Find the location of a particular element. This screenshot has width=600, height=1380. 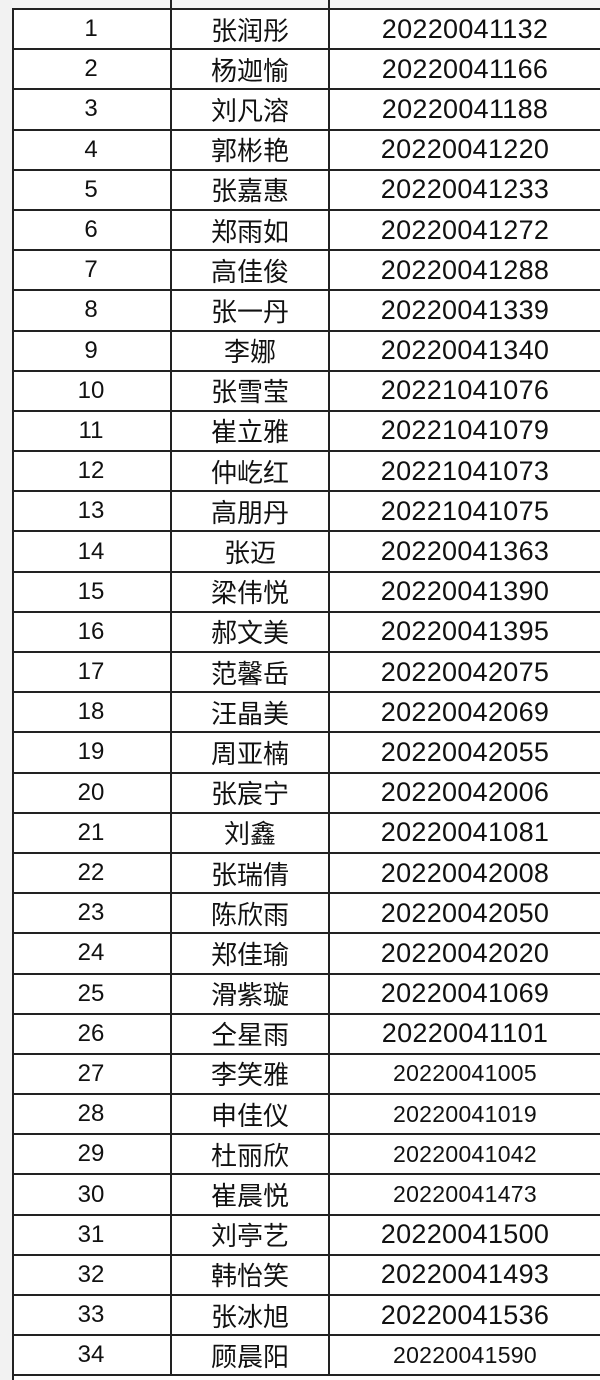

student-id-cell: 20220042050 is located at coordinates (465, 912).